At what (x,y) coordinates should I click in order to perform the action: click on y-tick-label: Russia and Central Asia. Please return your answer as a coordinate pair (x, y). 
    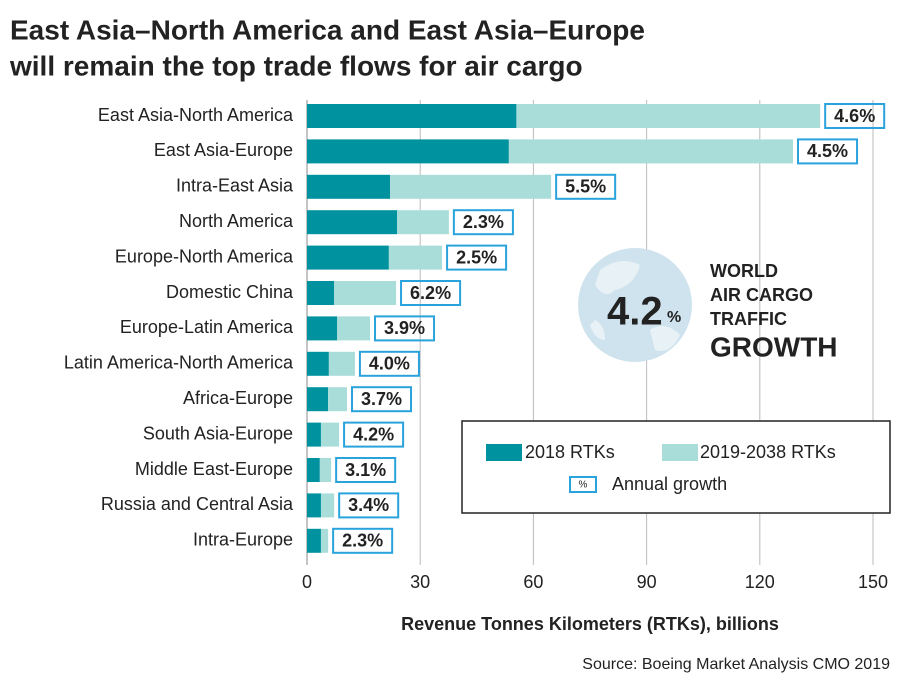
    Looking at the image, I should click on (197, 504).